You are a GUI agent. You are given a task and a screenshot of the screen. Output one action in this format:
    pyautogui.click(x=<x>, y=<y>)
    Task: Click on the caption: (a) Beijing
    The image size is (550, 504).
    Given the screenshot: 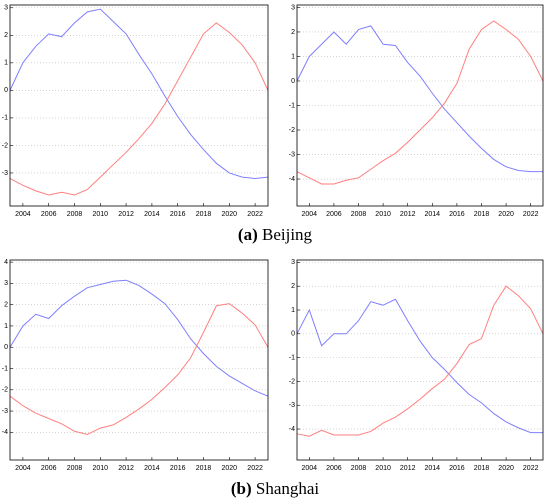 What is the action you would take?
    pyautogui.click(x=275, y=234)
    